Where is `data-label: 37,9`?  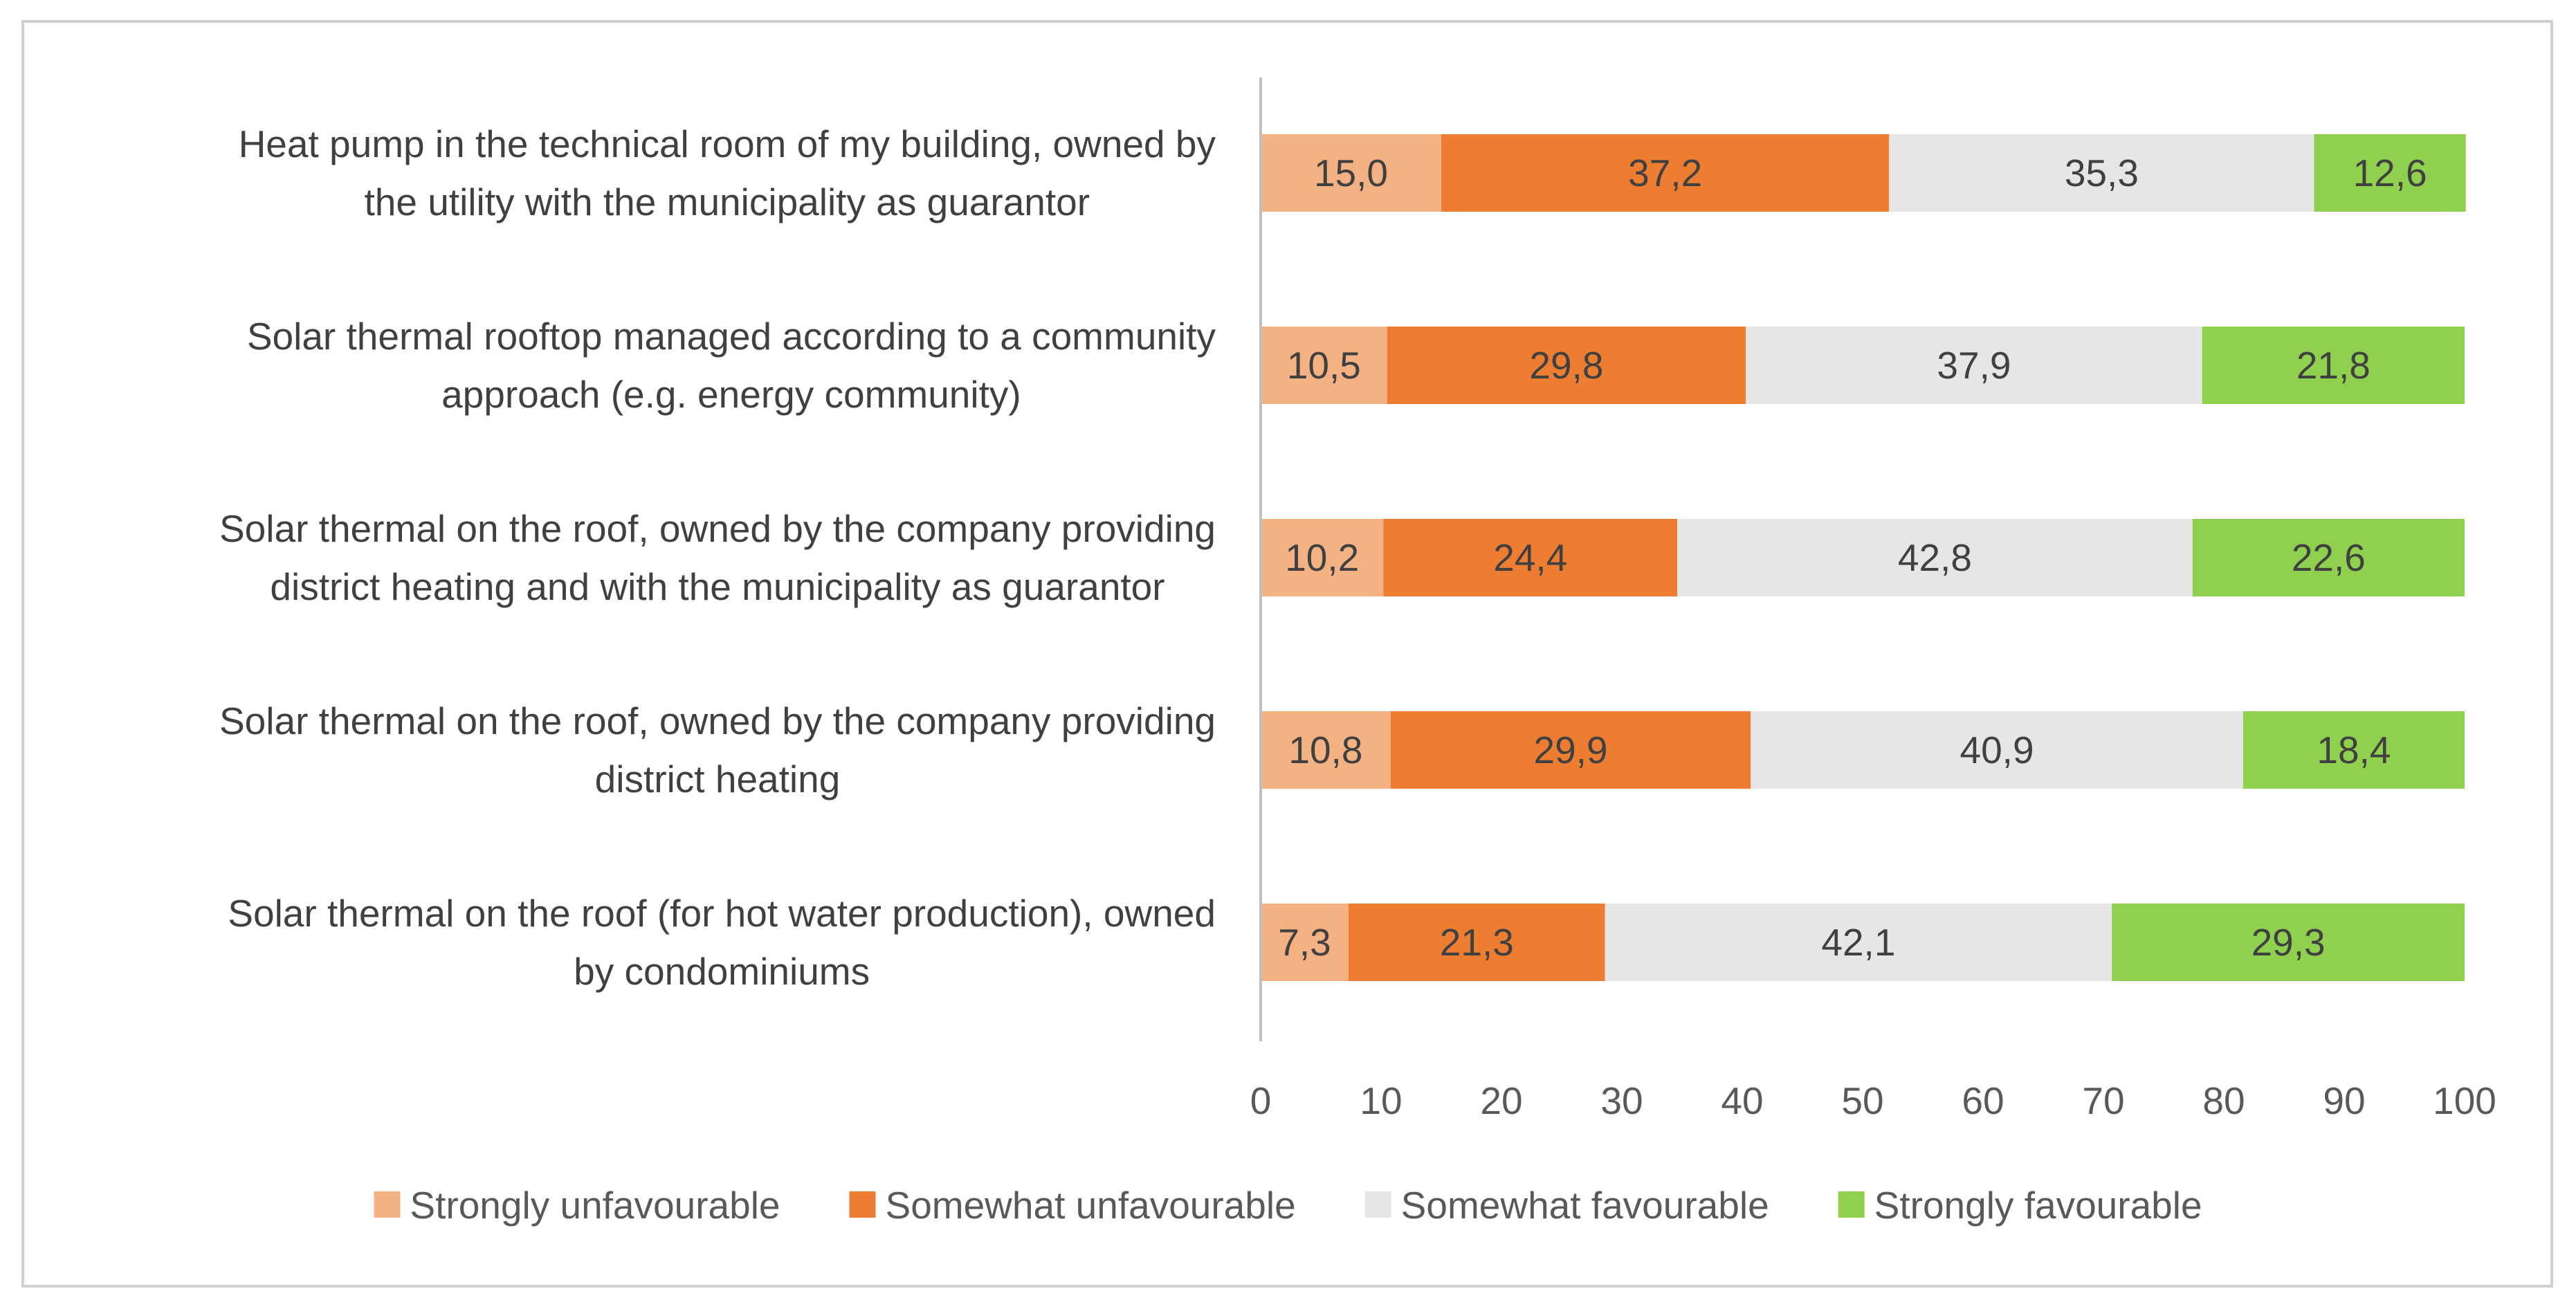
data-label: 37,9 is located at coordinates (1974, 365).